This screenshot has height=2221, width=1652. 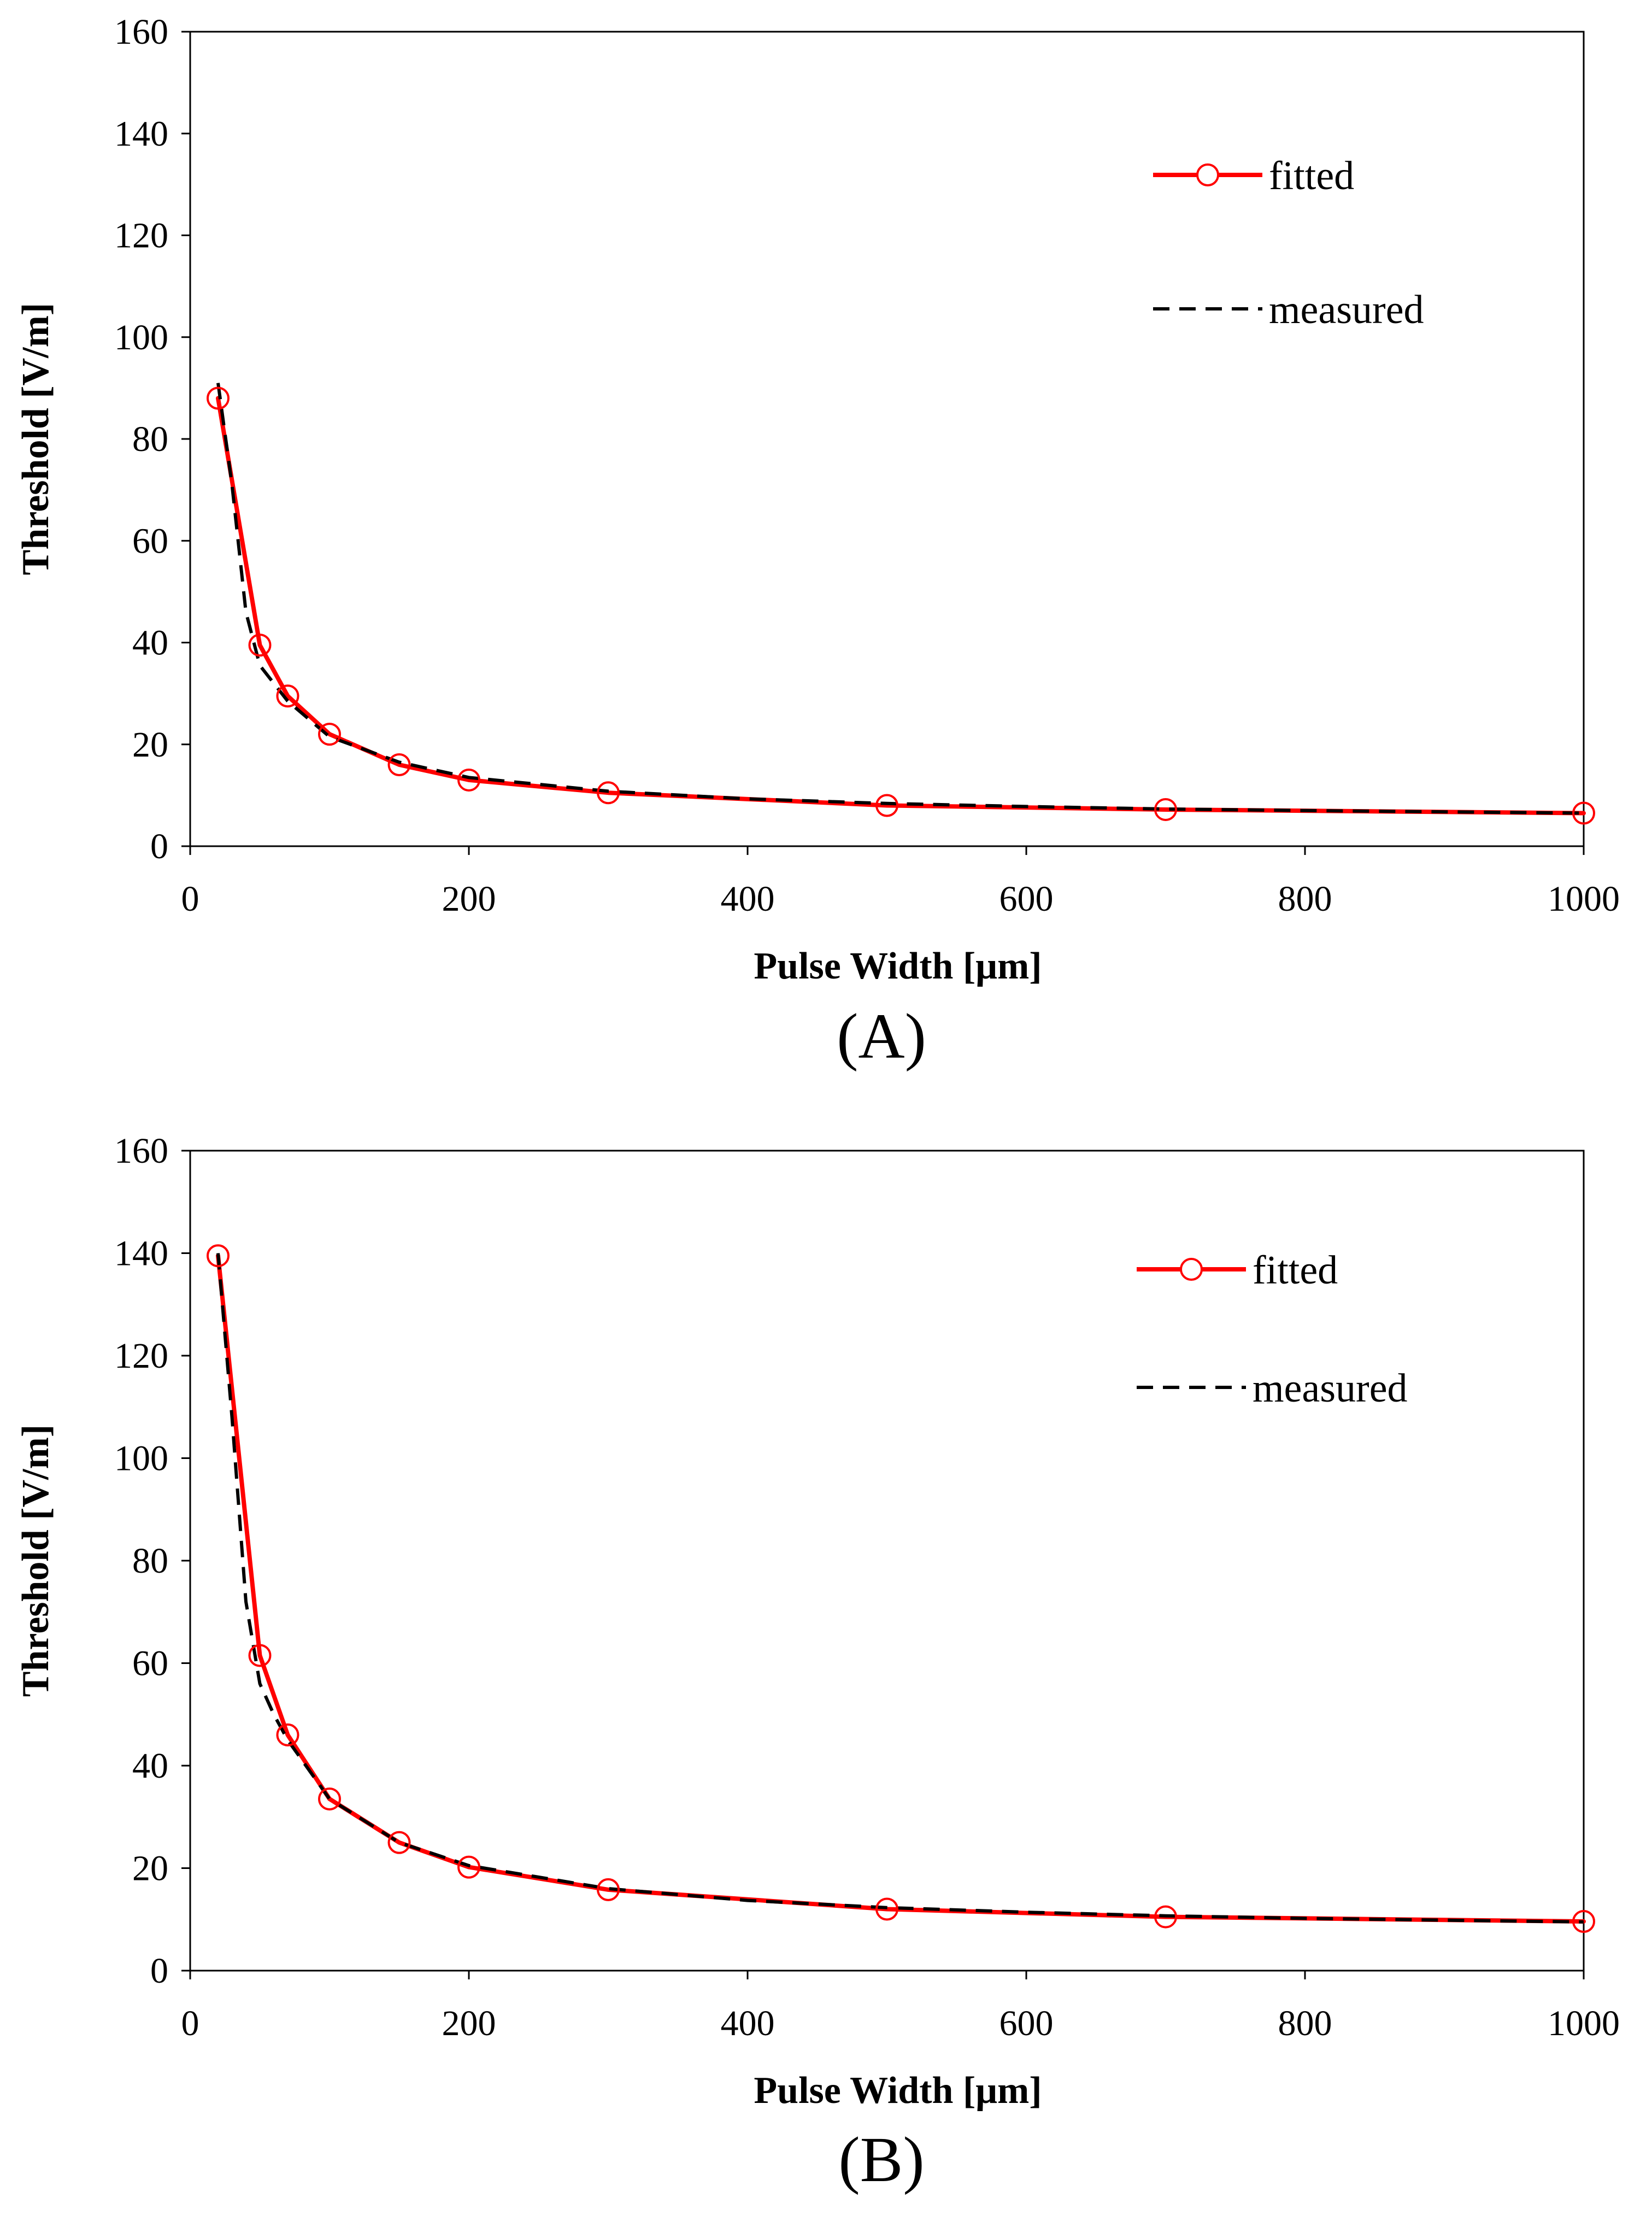 I want to click on panel-label: (B), so click(x=881, y=2159).